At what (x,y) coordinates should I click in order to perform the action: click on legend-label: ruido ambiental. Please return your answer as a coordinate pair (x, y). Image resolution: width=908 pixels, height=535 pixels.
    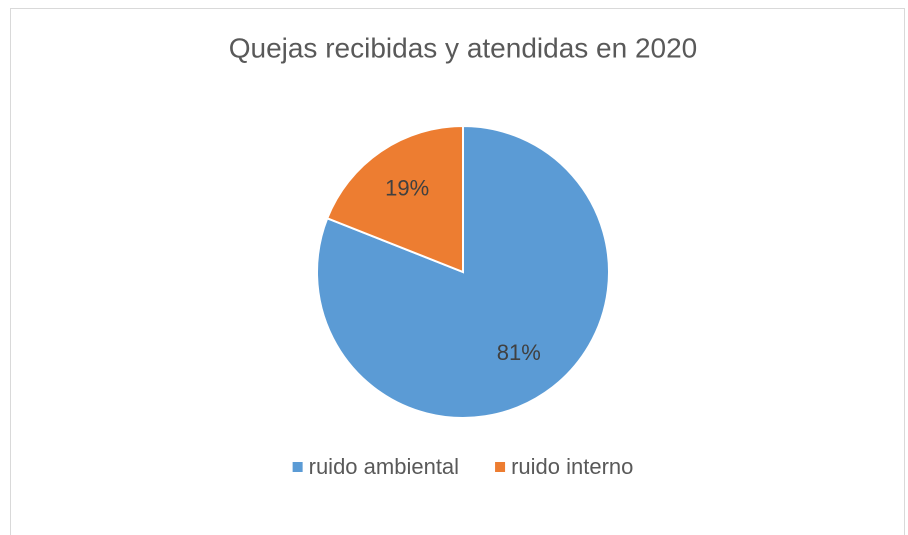
    Looking at the image, I should click on (384, 466).